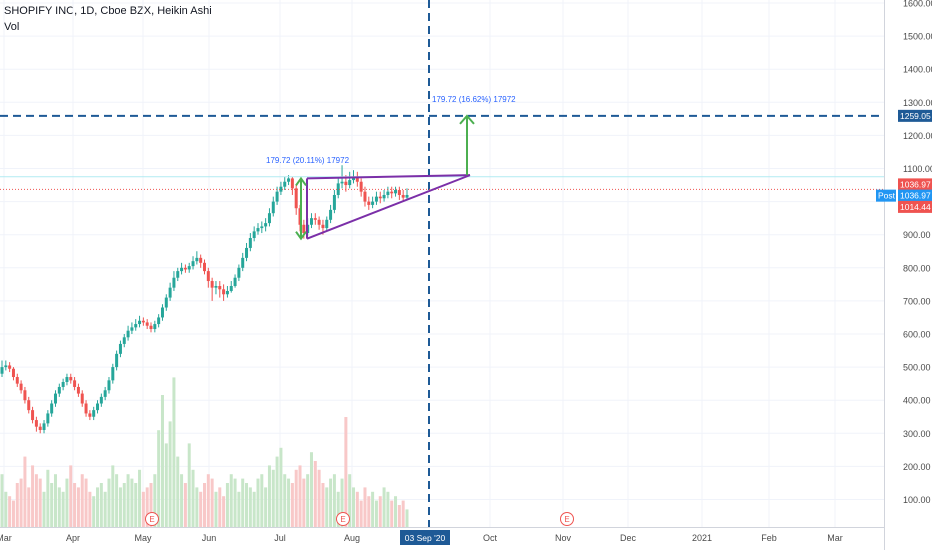  What do you see at coordinates (769, 538) in the screenshot?
I see `time-tick-label: Feb` at bounding box center [769, 538].